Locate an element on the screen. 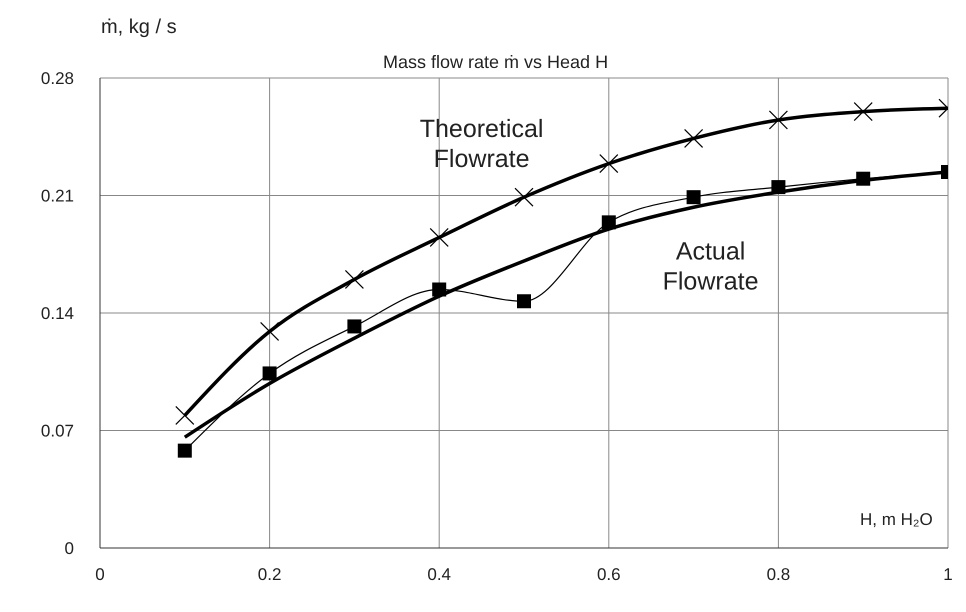 The height and width of the screenshot is (612, 966). y-axis-title: ṁ, kg / s is located at coordinates (139, 27).